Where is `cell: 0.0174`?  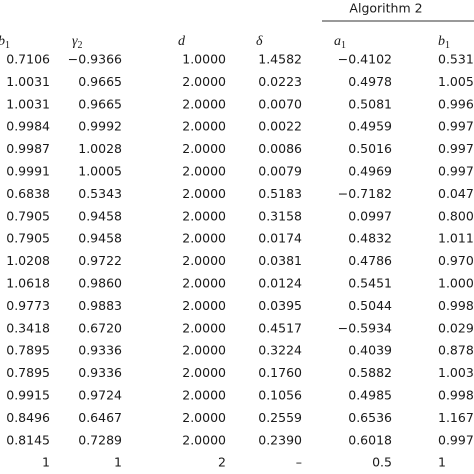 cell: 0.0174 is located at coordinates (280, 238).